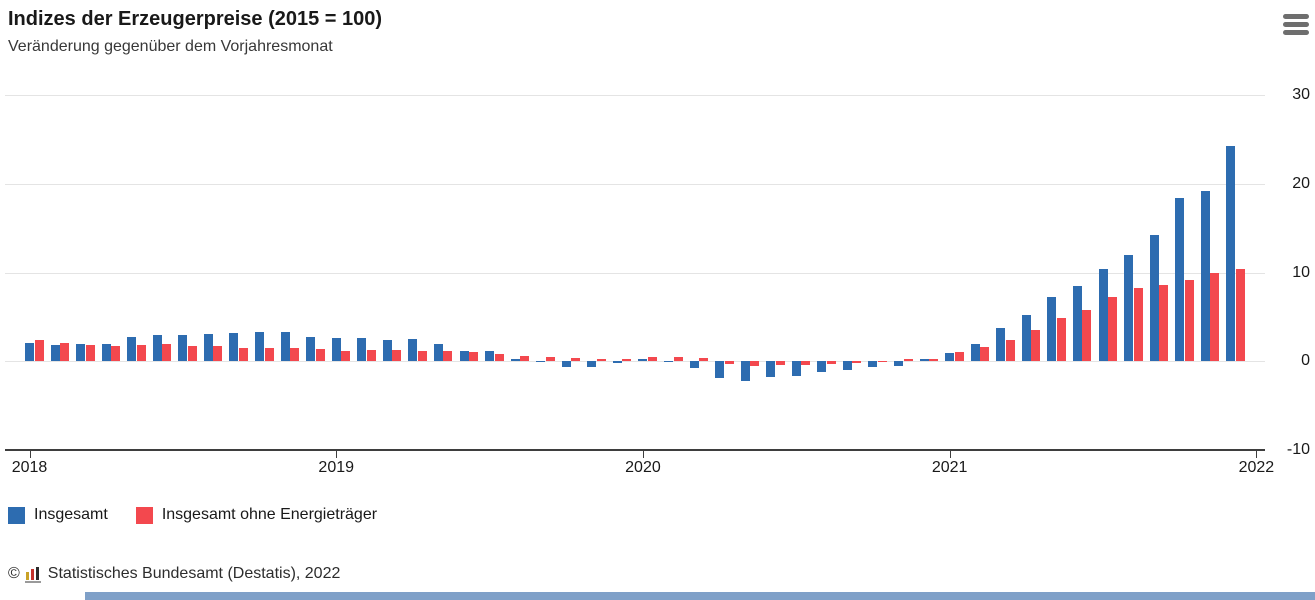  What do you see at coordinates (700, 596) in the screenshot?
I see `horizontal-scrollbar-thumb` at bounding box center [700, 596].